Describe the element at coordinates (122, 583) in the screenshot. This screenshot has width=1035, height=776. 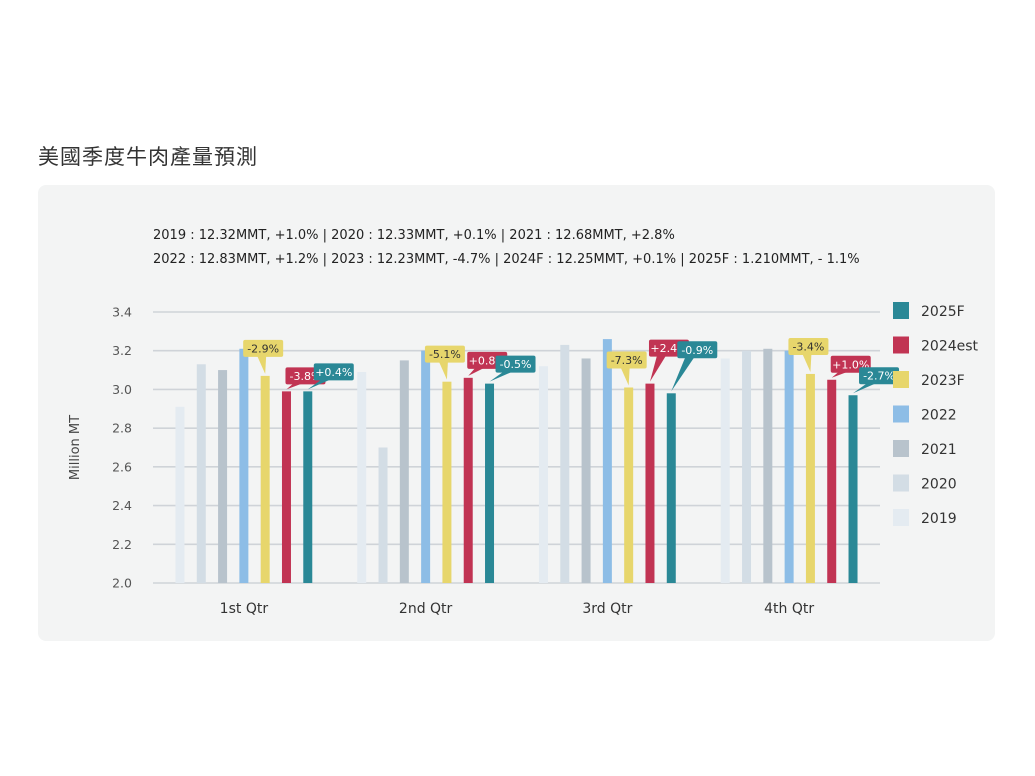
I see `y-tick-label: 2.0` at that location.